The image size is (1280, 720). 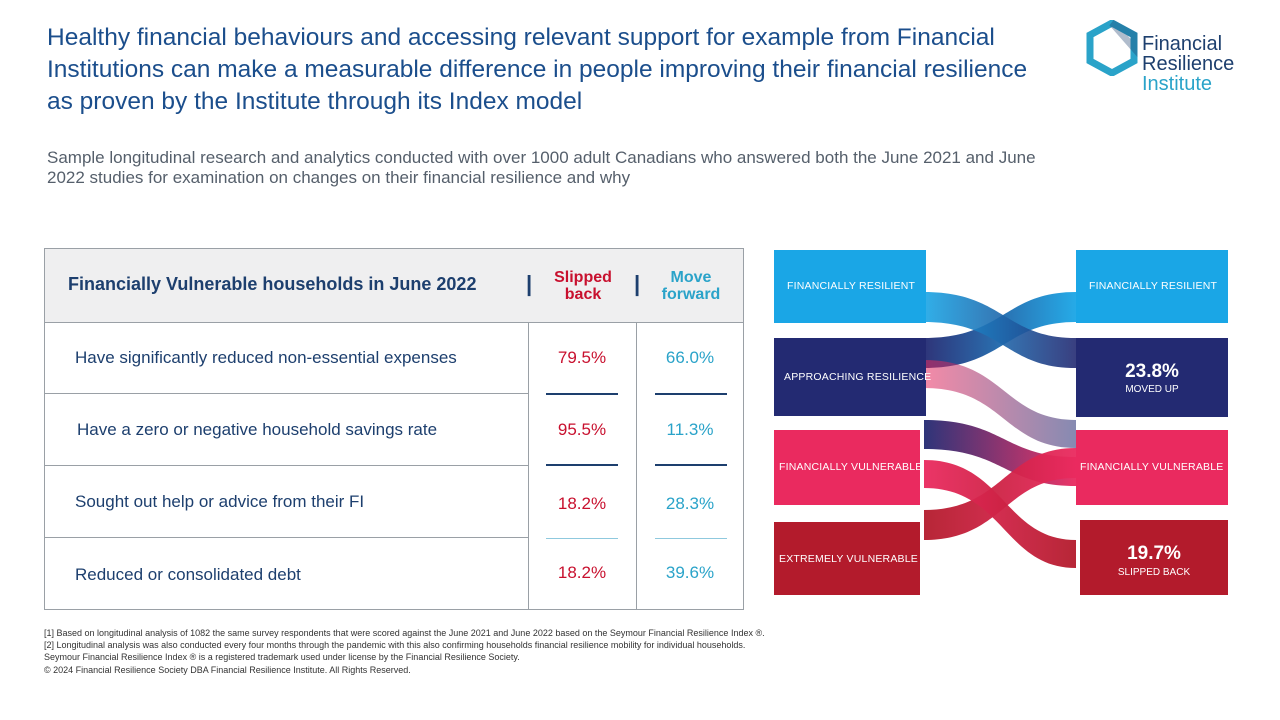 I want to click on forward-value: 66.0%, so click(x=690, y=357).